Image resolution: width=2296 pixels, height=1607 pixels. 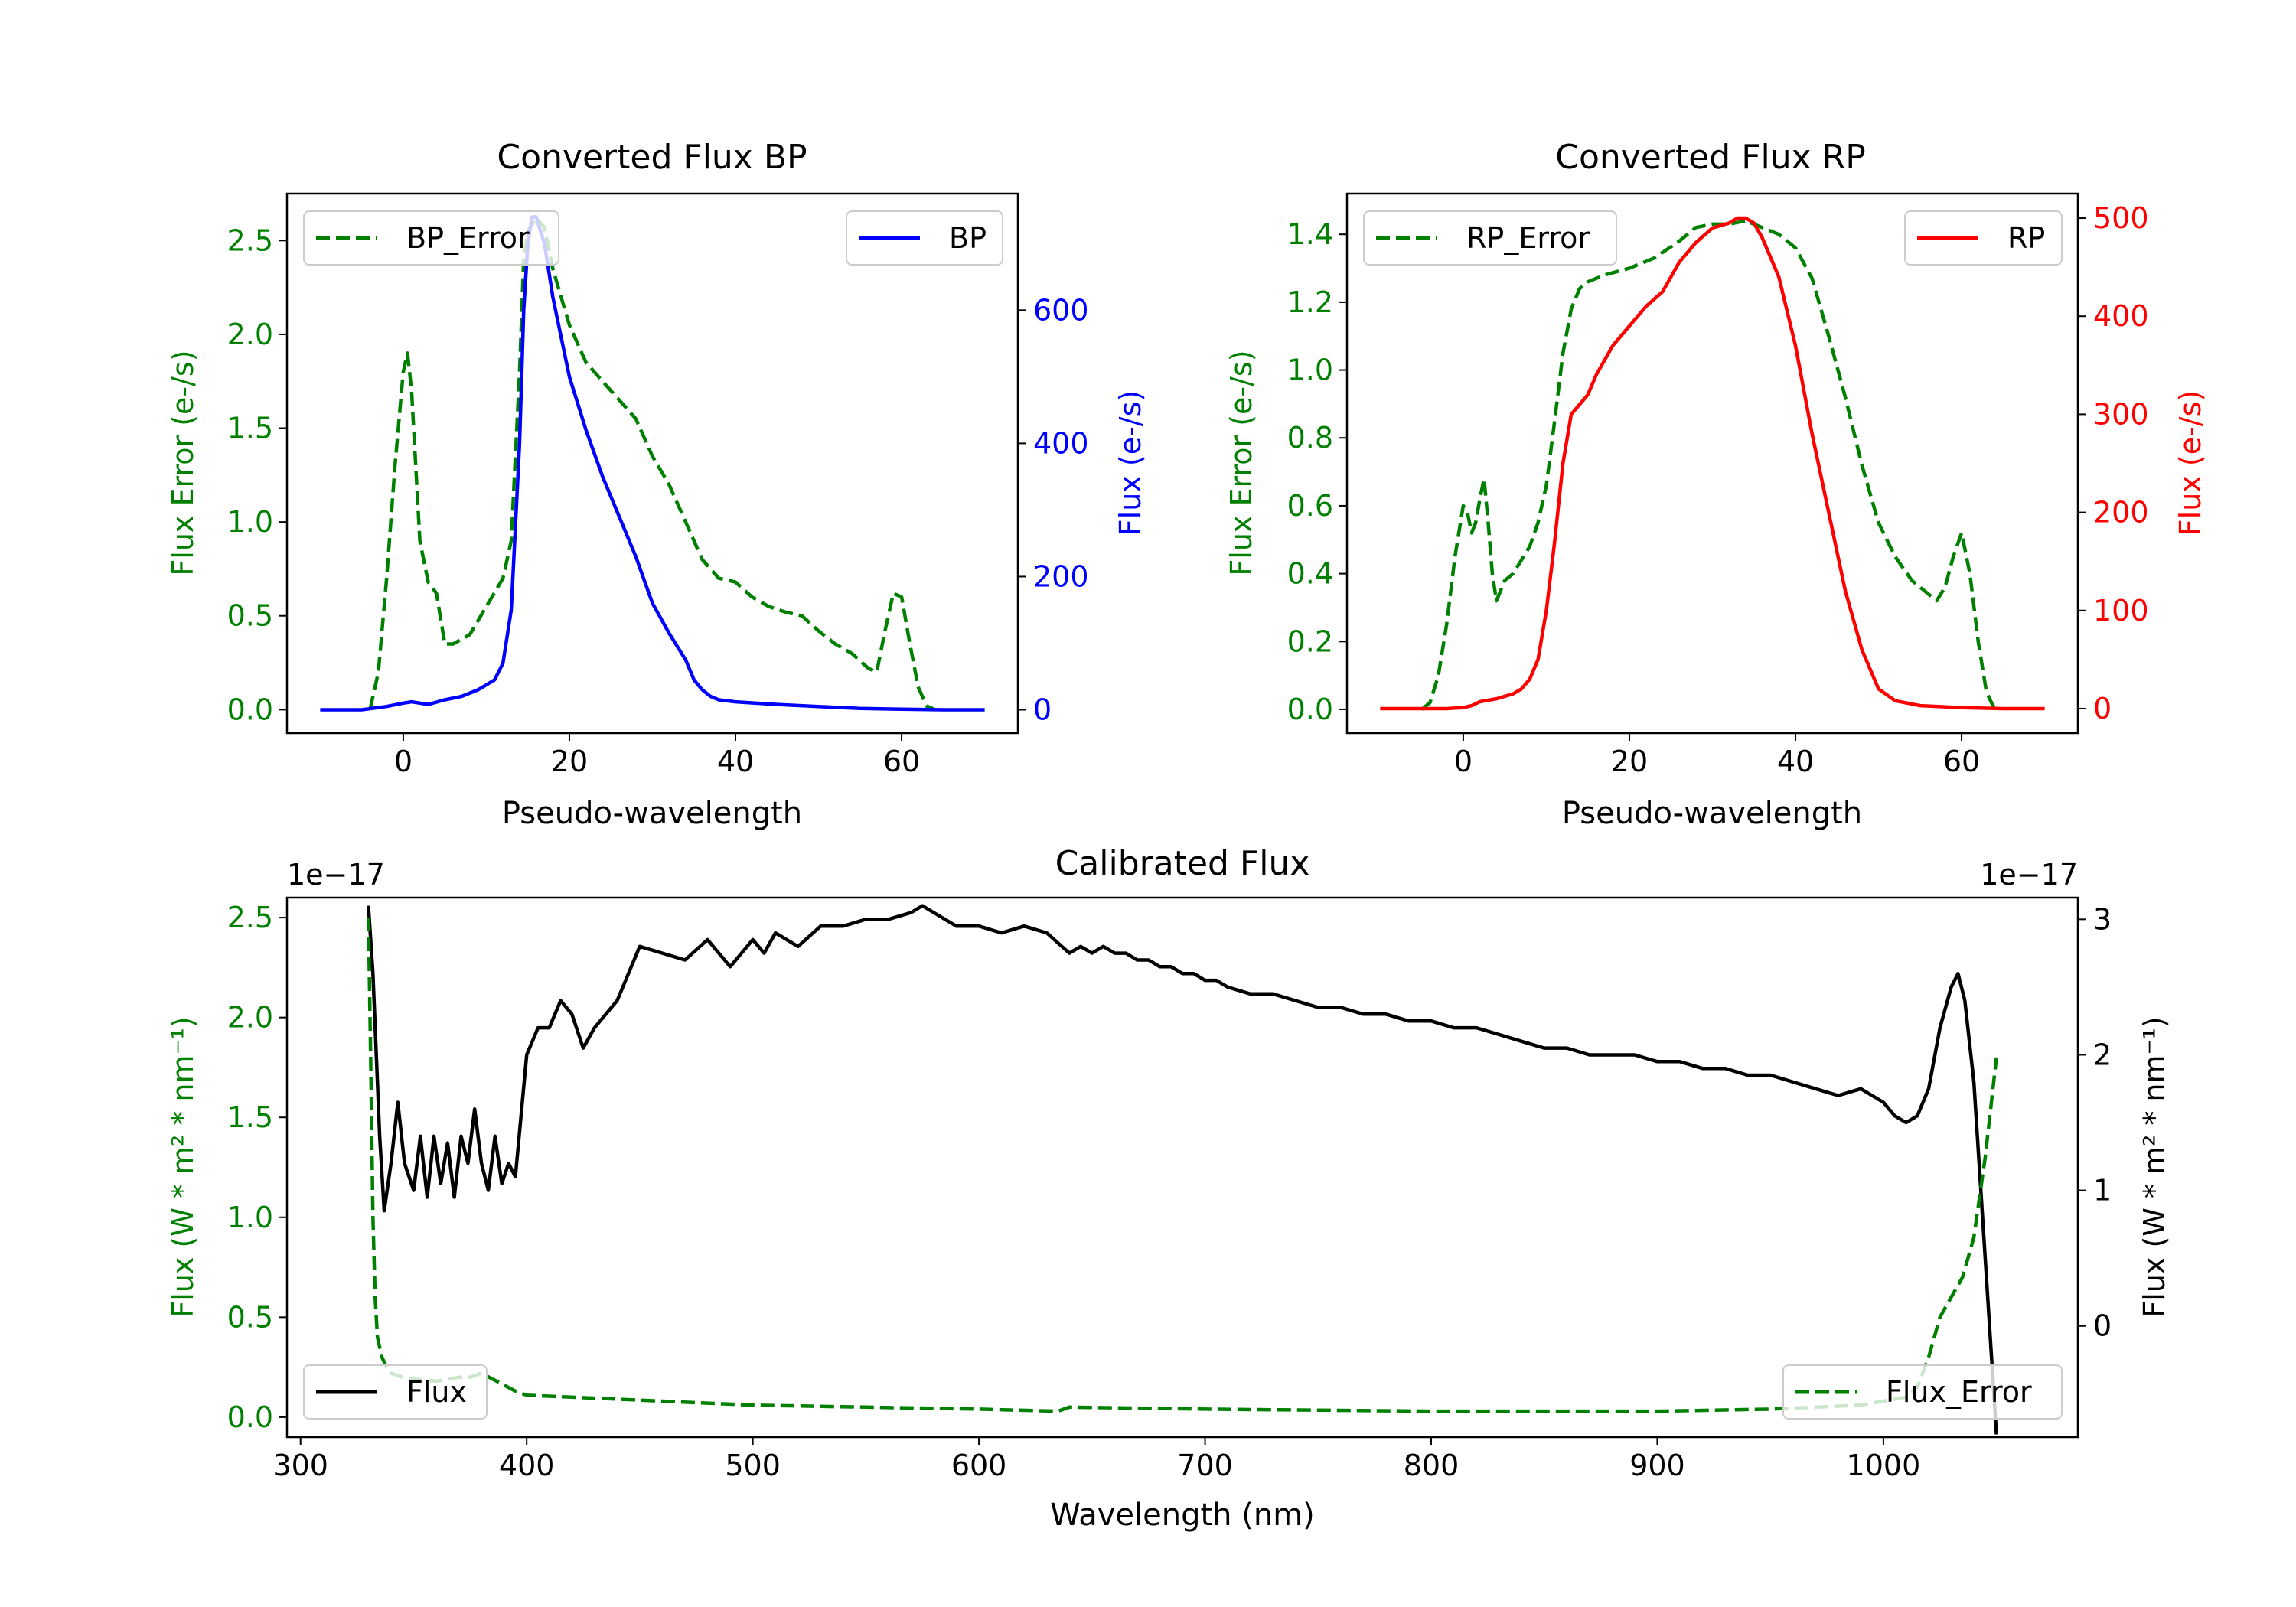 I want to click on rp-title: Converted Flux RP, so click(x=1710, y=157).